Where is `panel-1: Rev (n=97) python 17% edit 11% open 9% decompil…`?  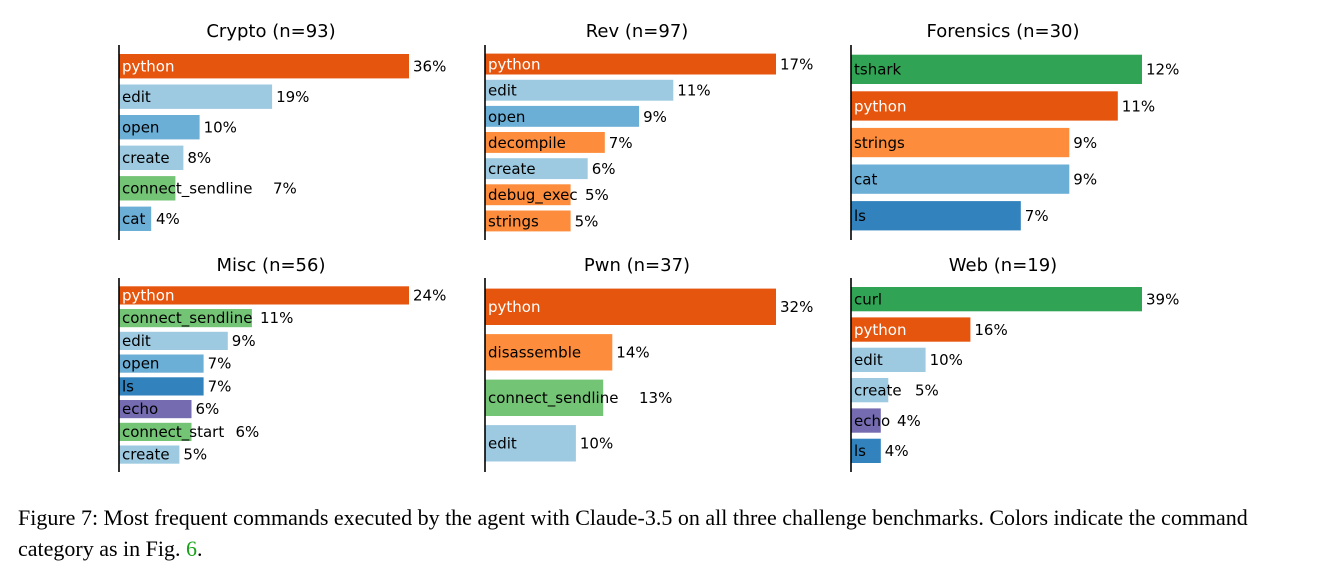
panel-1: Rev (n=97) python 17% edit 11% open 9% decompil… is located at coordinates (648, 130).